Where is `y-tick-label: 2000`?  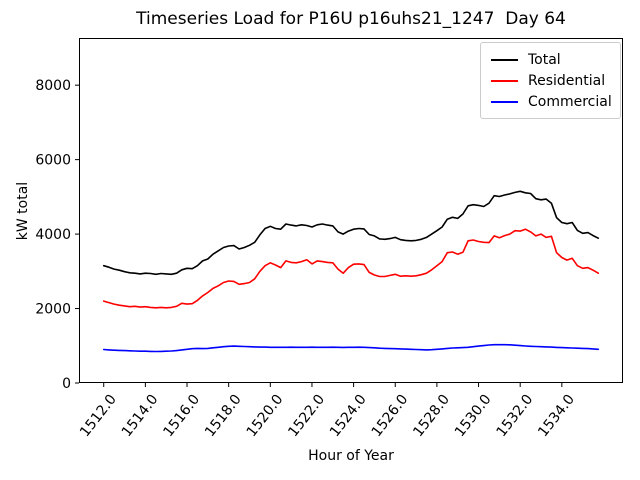 y-tick-label: 2000 is located at coordinates (53, 310).